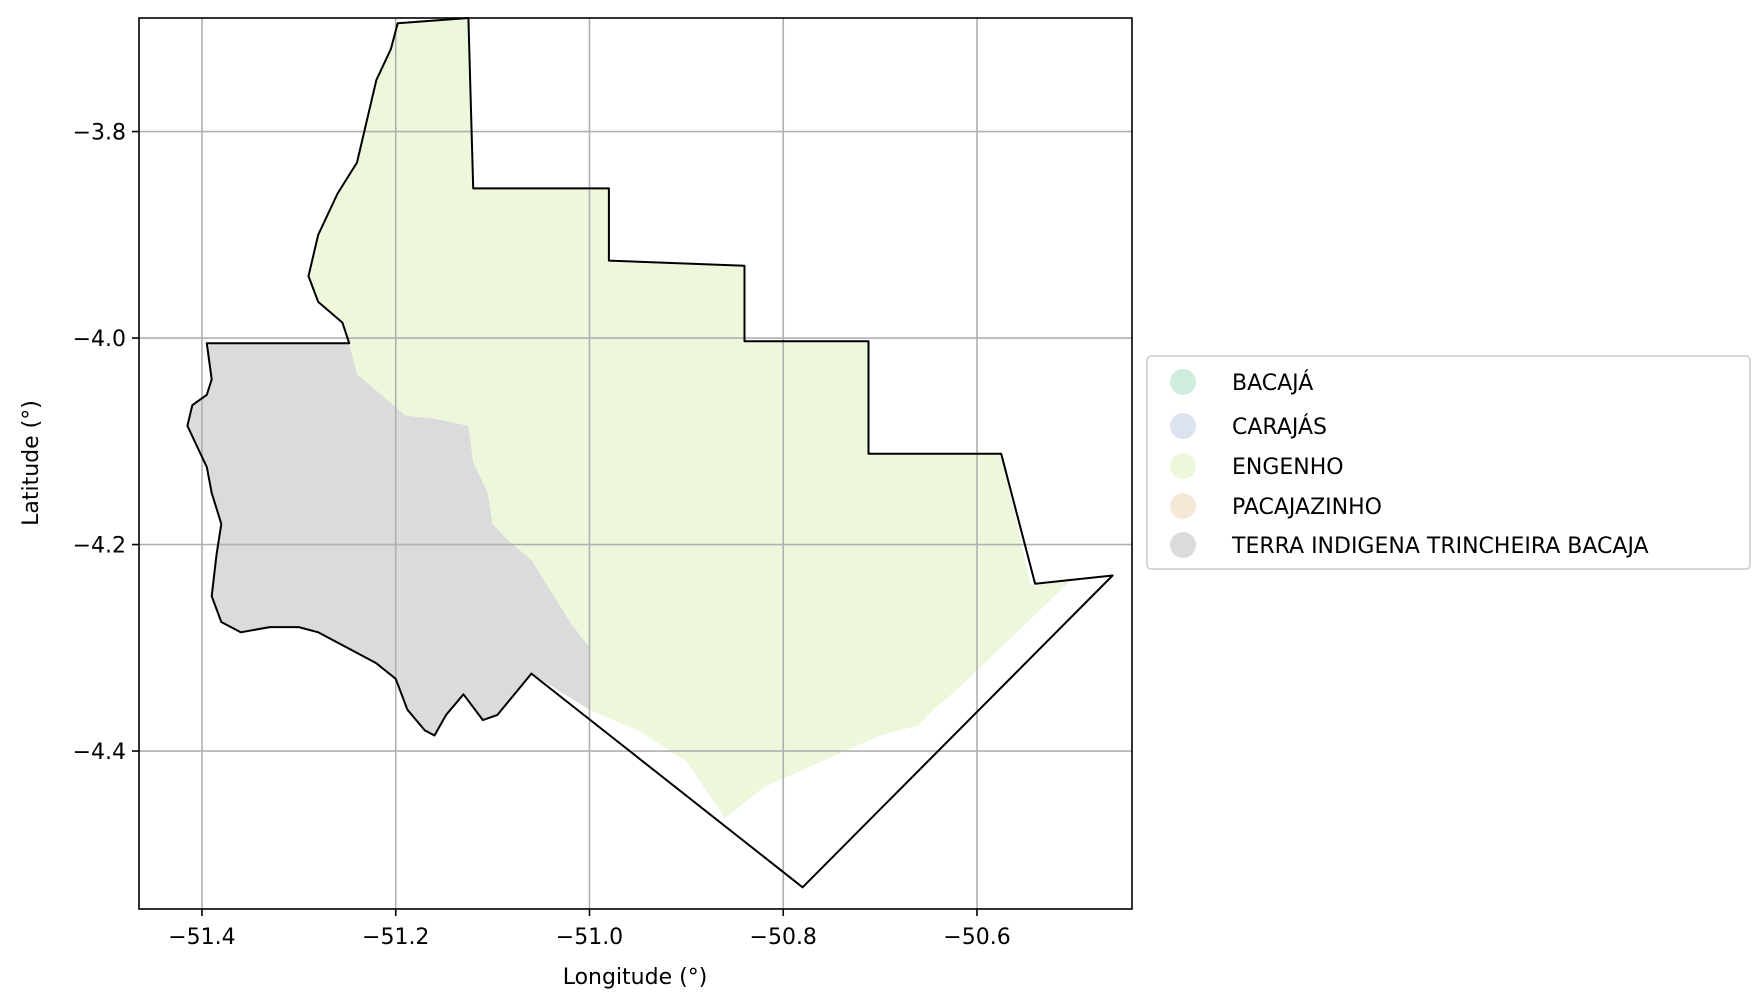  What do you see at coordinates (976, 937) in the screenshot?
I see `x-tick-label: −50.6` at bounding box center [976, 937].